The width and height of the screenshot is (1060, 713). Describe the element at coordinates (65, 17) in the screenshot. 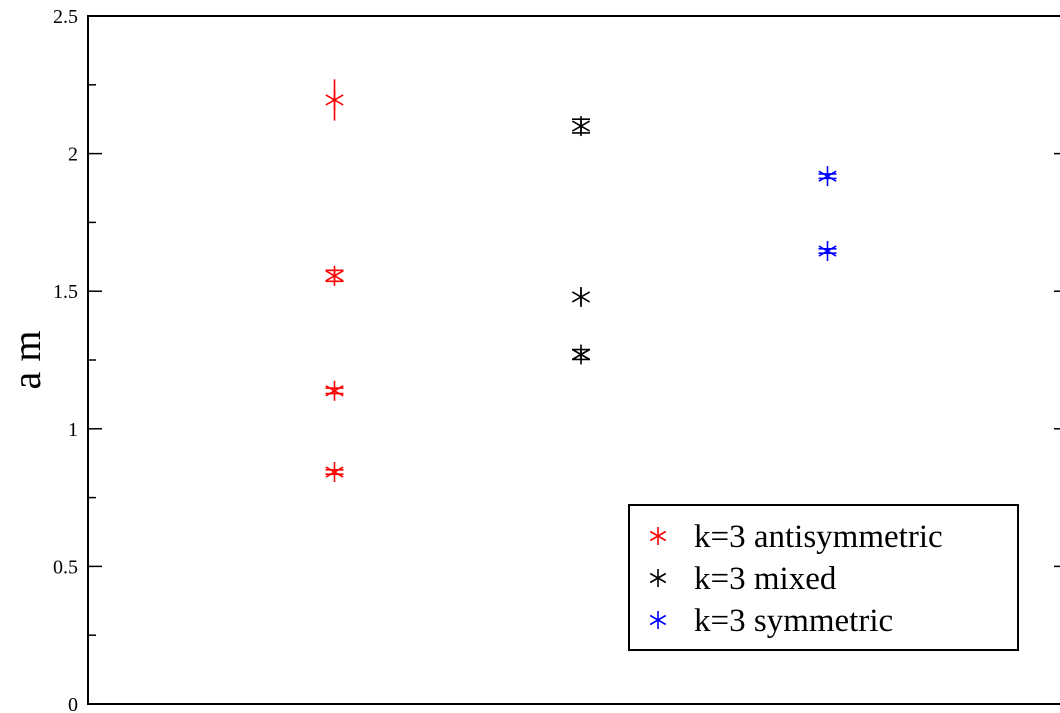

I see `y-tick-label: 2.5` at that location.